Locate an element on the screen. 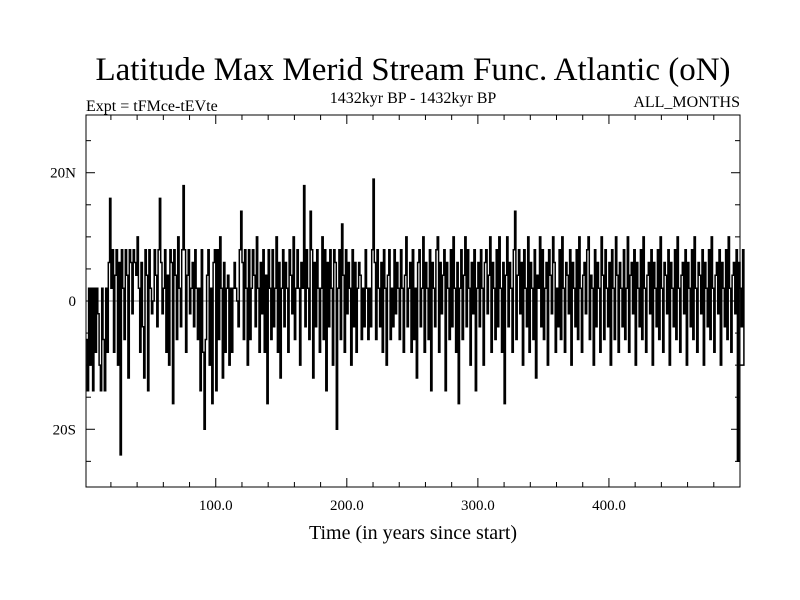 Image resolution: width=800 pixels, height=600 pixels. y-tick-label: 20N is located at coordinates (63, 174).